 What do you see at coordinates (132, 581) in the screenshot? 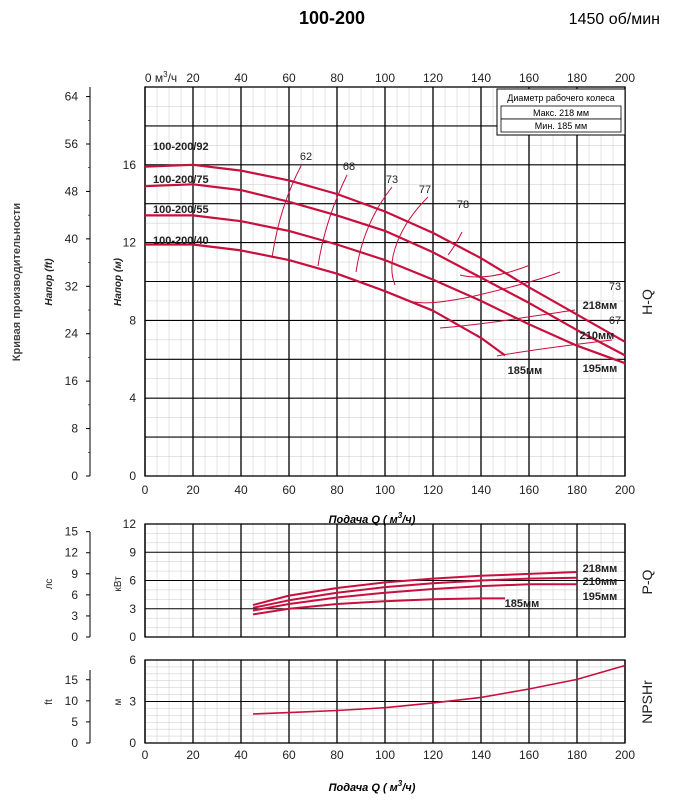
I see `y-tick-kw: 6` at bounding box center [132, 581].